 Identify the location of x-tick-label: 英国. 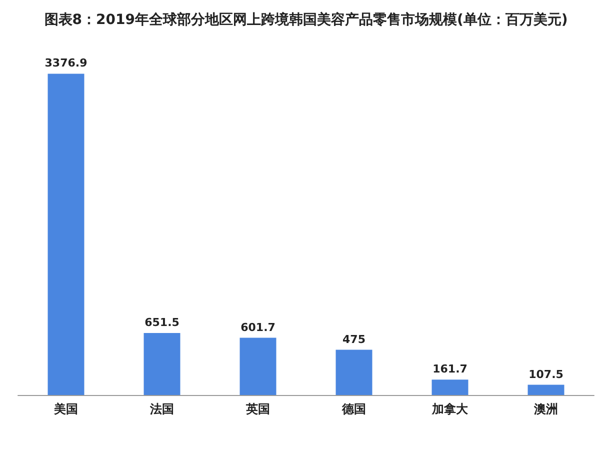
(257, 409).